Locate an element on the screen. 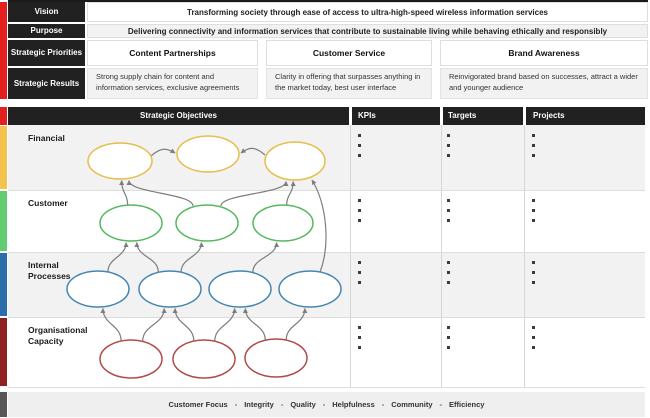 This screenshot has height=418, width=650. strategic-results-label-text: Strategic Results is located at coordinates (46, 83).